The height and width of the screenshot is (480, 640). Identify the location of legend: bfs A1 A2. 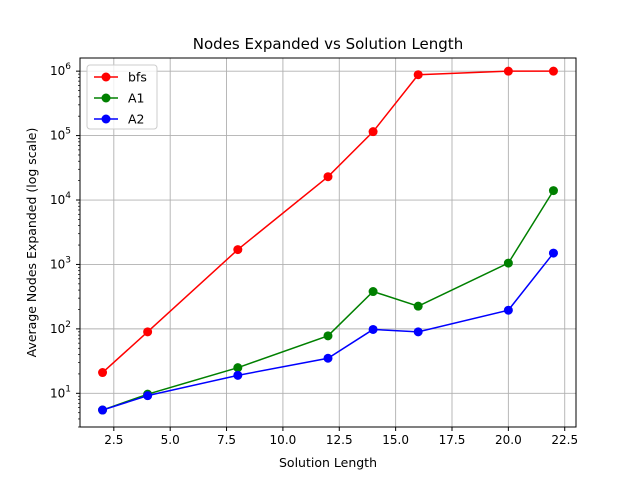
(122, 97).